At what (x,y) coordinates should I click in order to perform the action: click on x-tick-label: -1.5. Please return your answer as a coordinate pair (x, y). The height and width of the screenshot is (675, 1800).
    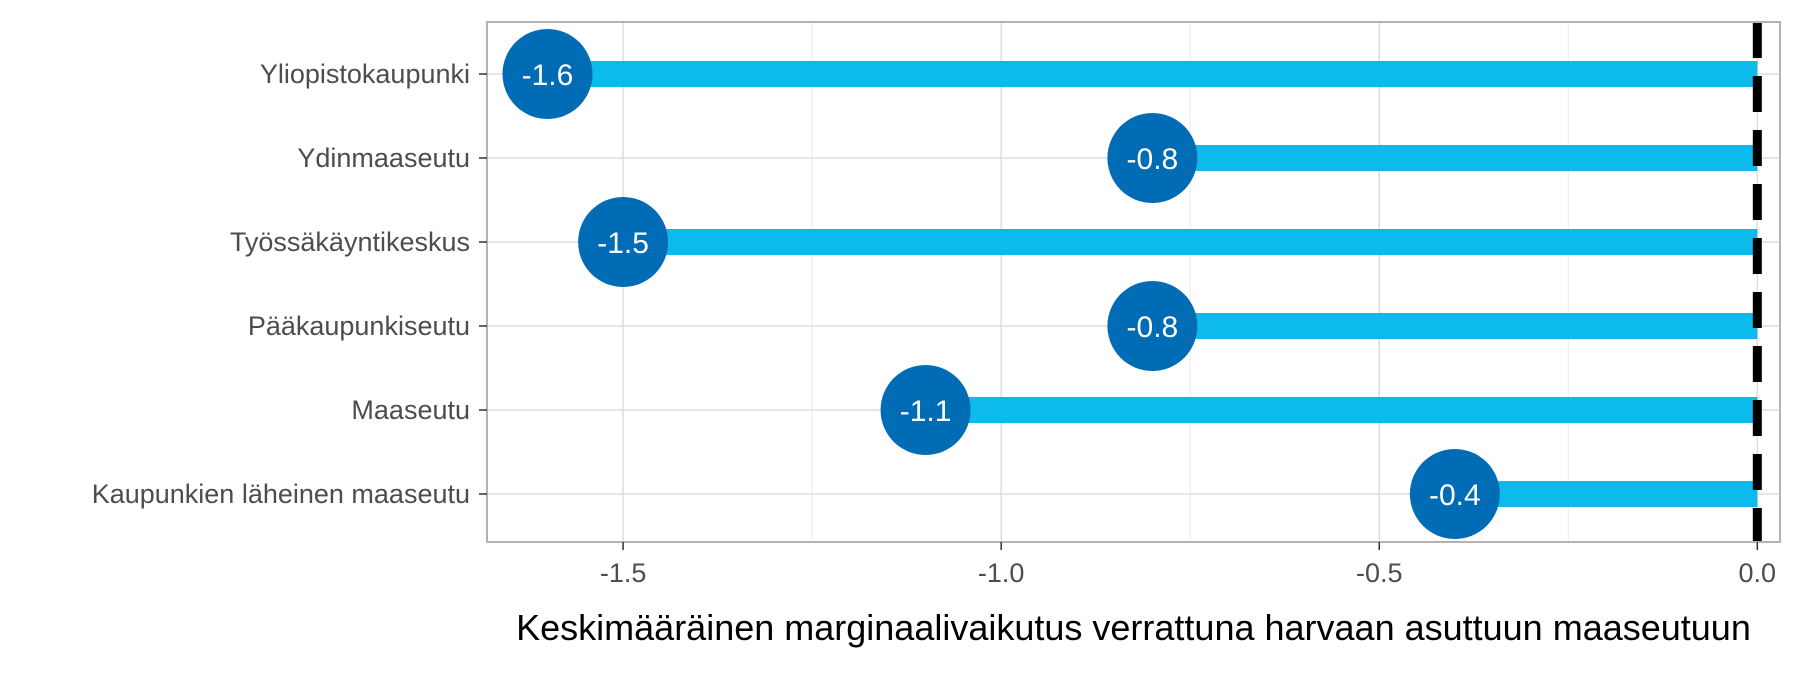
    Looking at the image, I should click on (623, 573).